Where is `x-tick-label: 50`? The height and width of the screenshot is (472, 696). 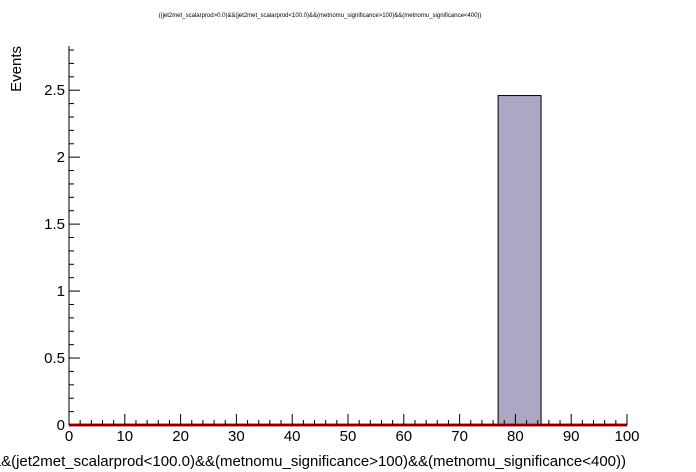
x-tick-label: 50 is located at coordinates (348, 436).